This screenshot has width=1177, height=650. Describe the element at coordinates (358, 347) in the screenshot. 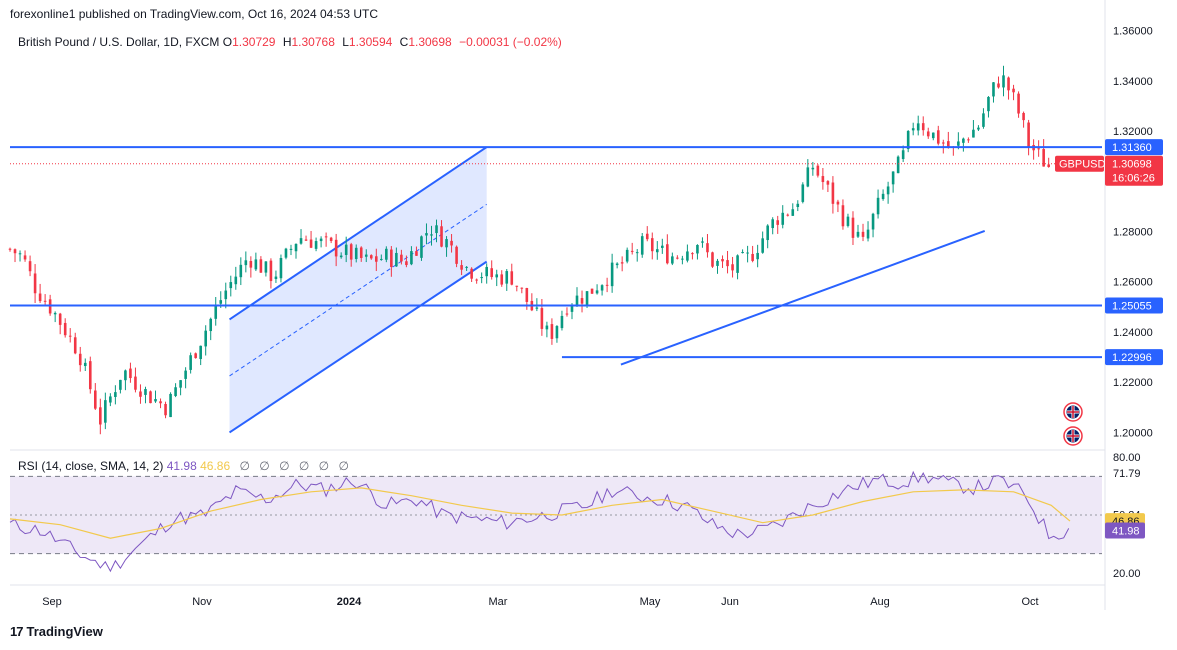

I see `channel-lower-line` at that location.